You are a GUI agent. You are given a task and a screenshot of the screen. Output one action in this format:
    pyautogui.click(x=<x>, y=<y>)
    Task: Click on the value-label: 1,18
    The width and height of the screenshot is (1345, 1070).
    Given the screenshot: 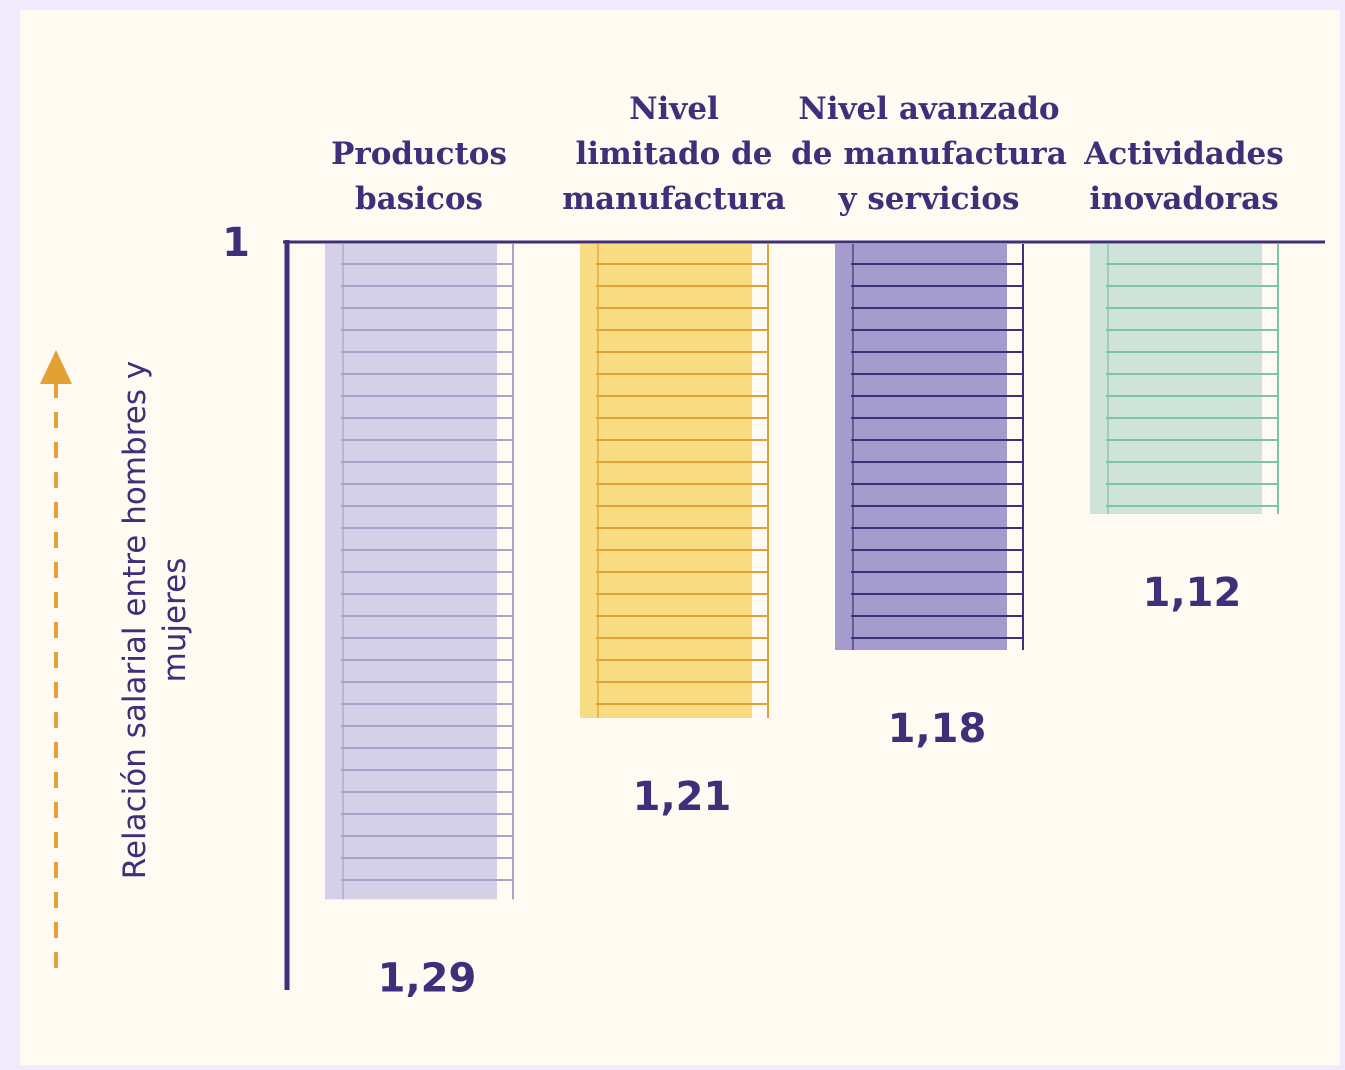 What is the action you would take?
    pyautogui.click(x=937, y=729)
    